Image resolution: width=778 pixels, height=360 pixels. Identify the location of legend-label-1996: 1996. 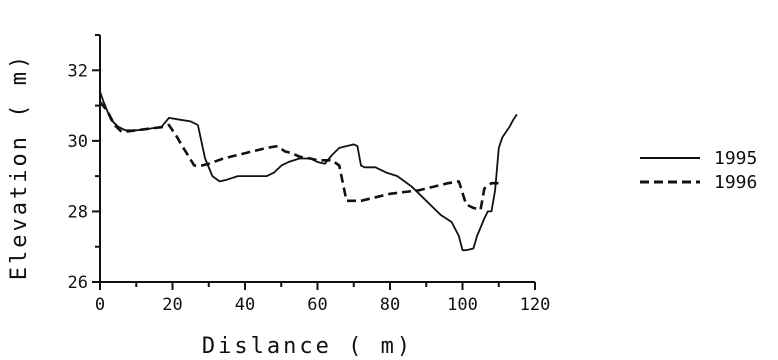
(735, 182).